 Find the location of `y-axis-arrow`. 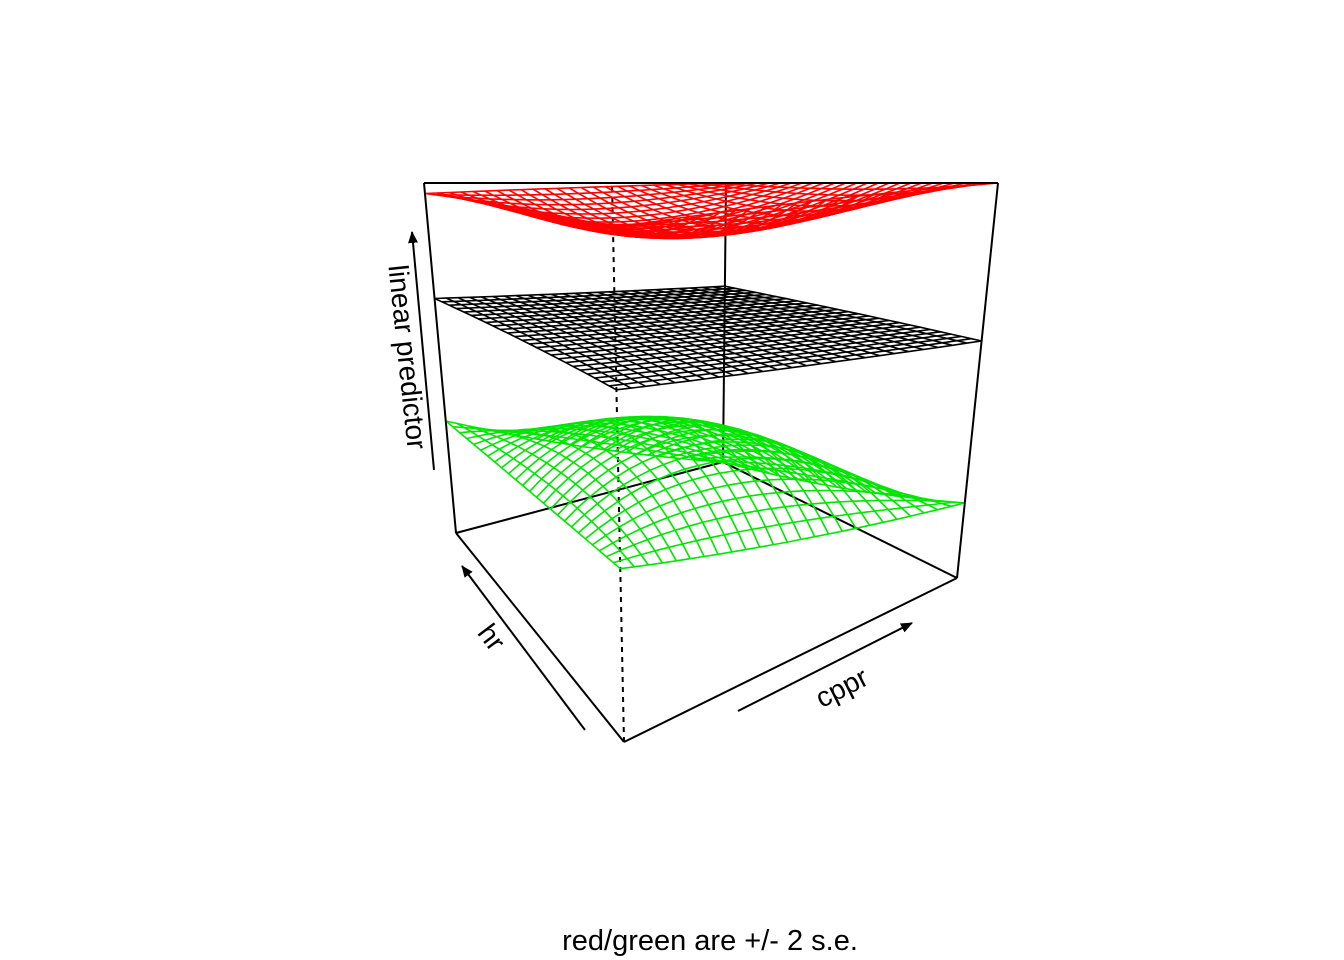

y-axis-arrow is located at coordinates (523, 648).